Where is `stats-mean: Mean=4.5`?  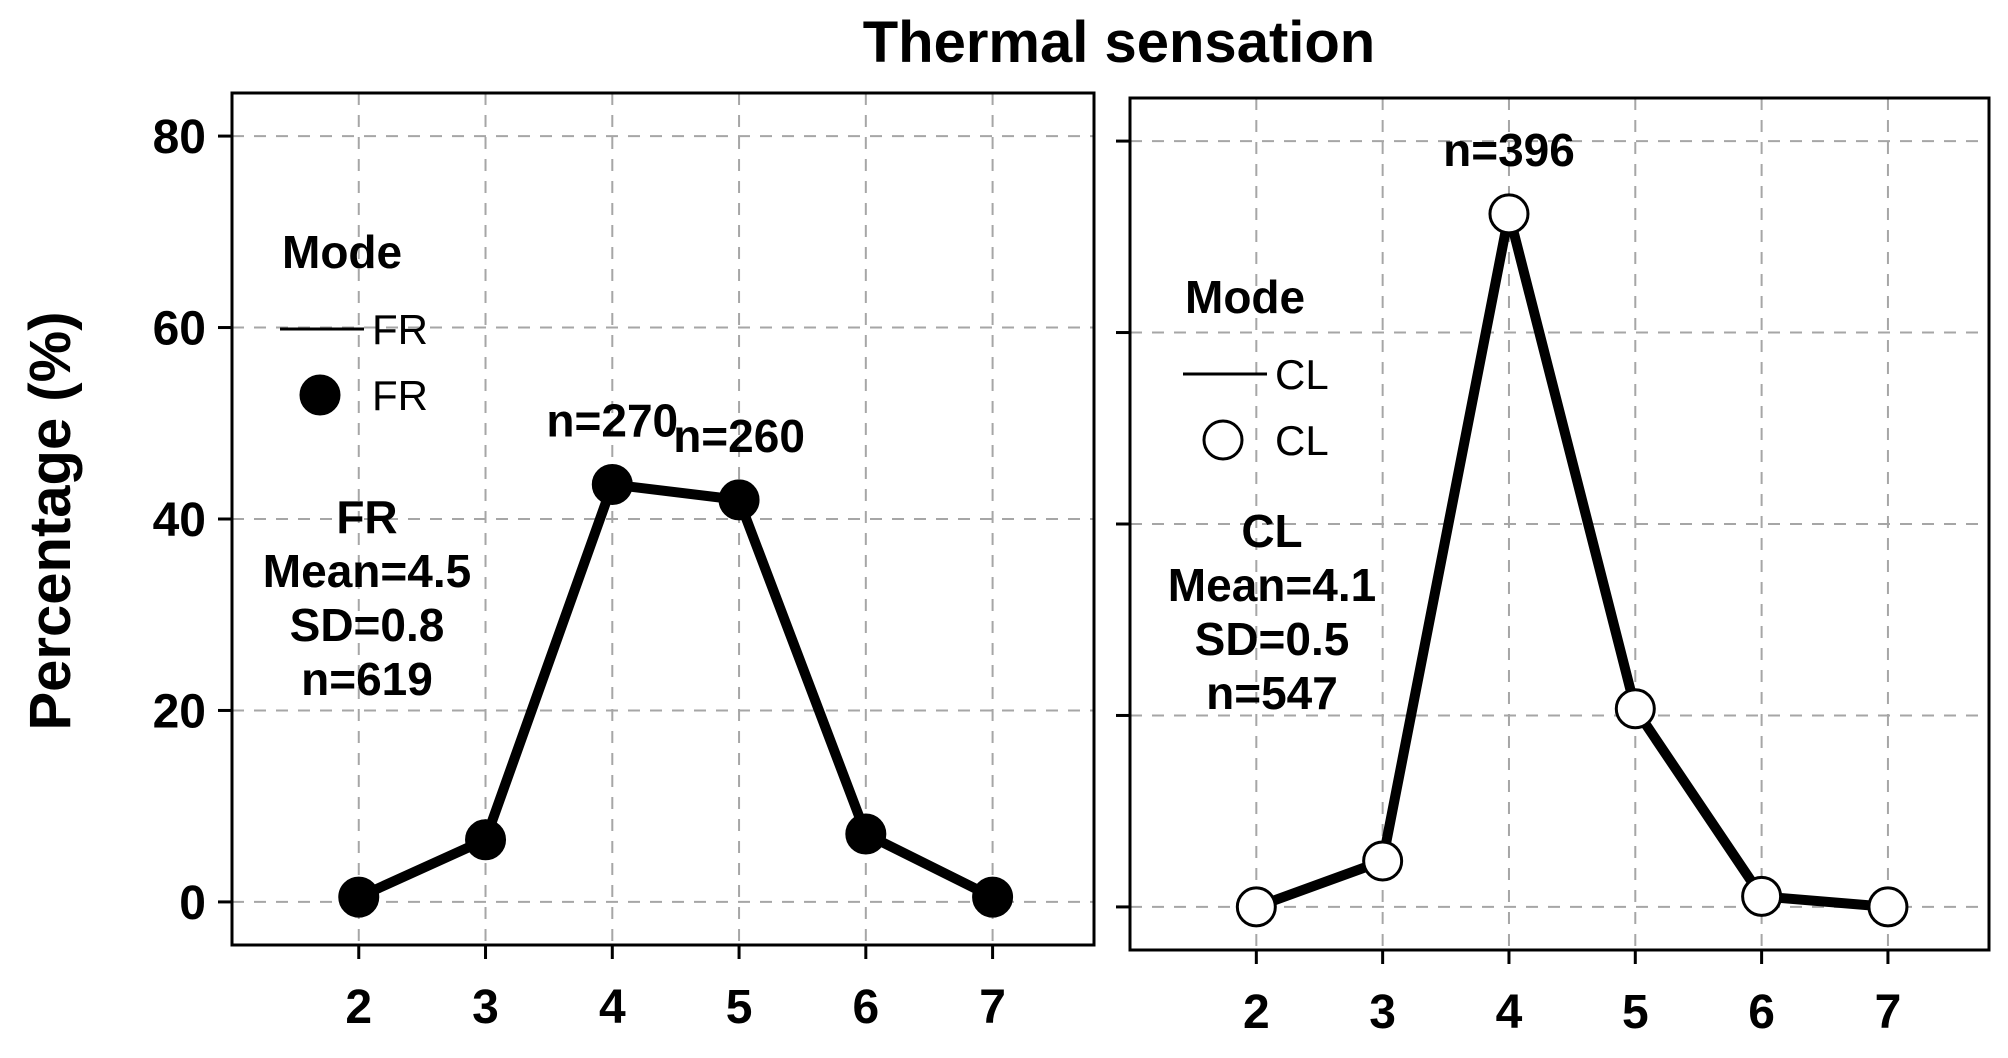
stats-mean: Mean=4.5 is located at coordinates (367, 571).